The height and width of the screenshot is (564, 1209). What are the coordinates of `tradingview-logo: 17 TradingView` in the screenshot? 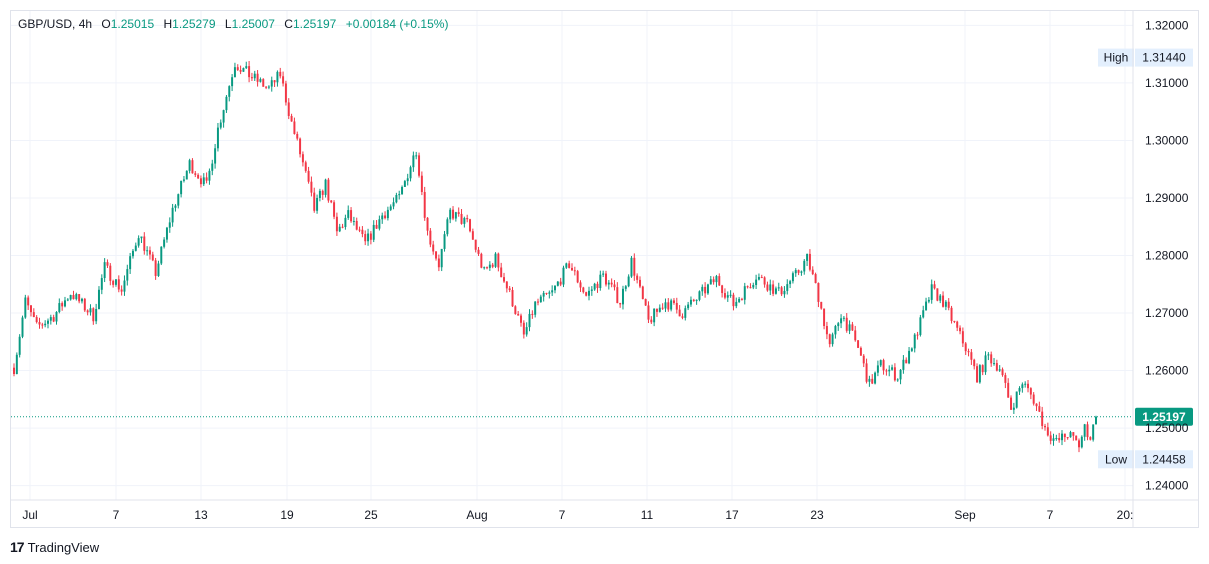 It's located at (54, 547).